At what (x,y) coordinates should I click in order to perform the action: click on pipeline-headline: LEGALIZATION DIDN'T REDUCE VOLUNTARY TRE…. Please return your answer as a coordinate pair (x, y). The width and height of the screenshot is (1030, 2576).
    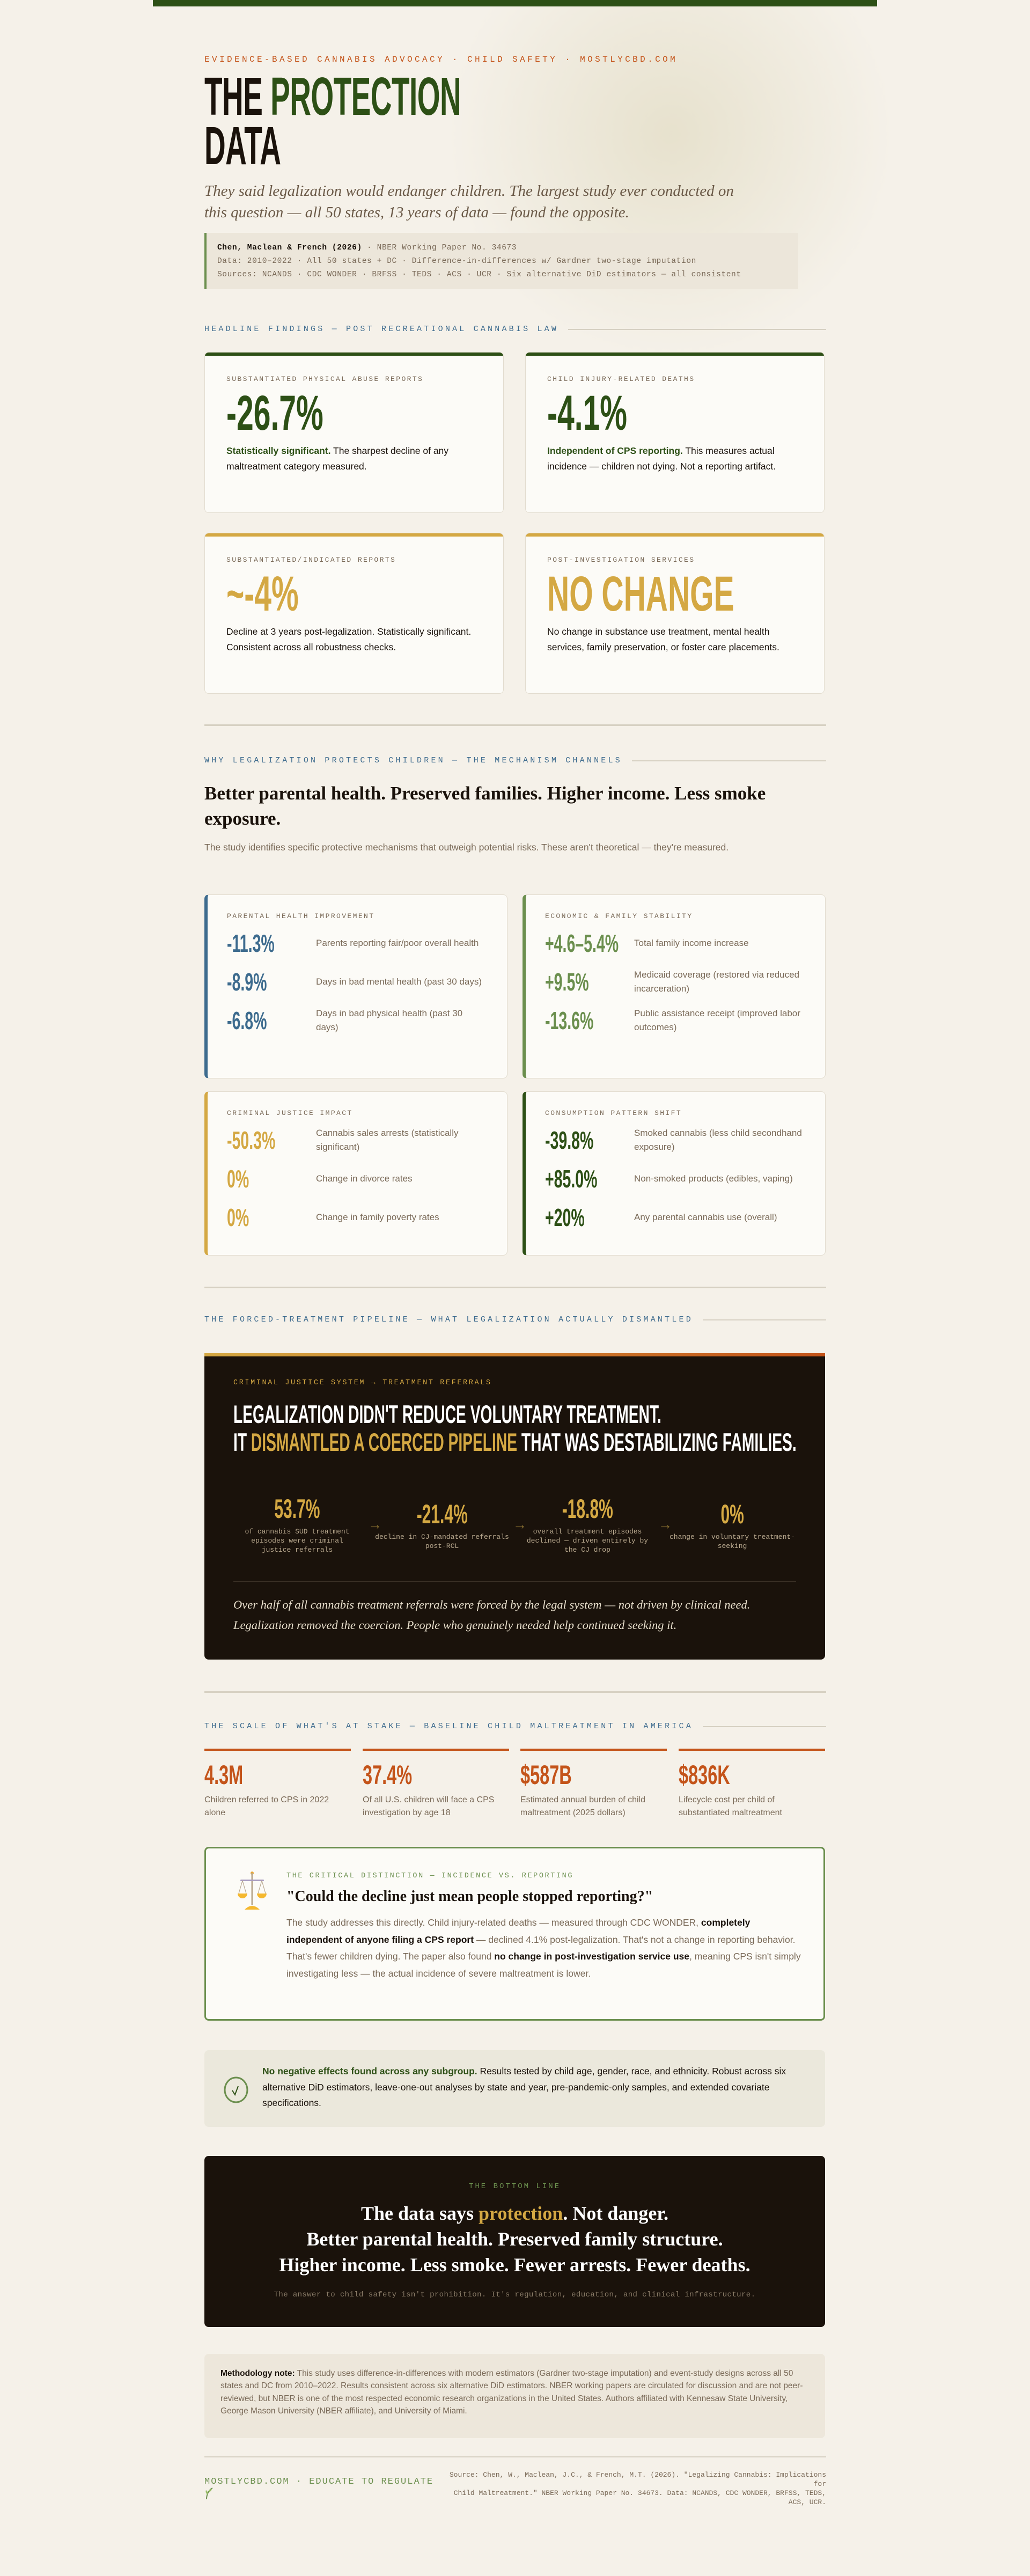
    Looking at the image, I should click on (529, 1428).